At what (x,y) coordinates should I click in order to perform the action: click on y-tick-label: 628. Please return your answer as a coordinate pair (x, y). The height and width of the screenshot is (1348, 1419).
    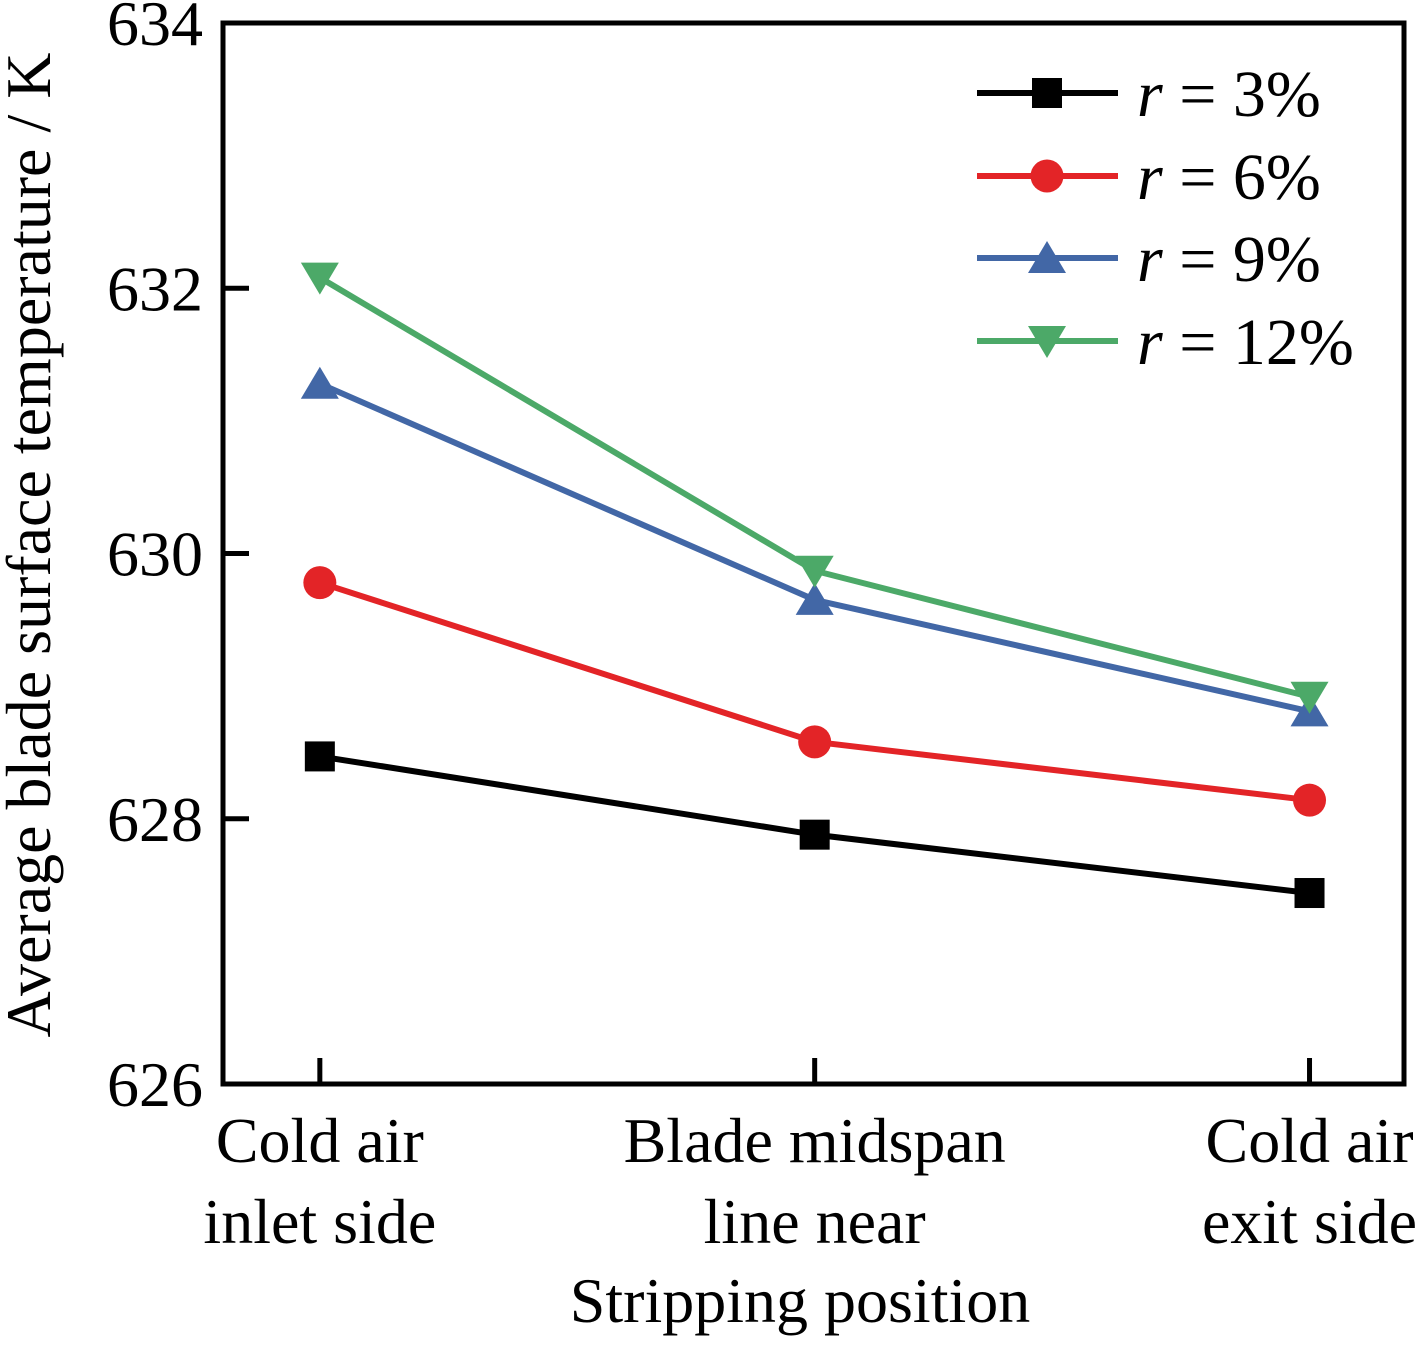
    Looking at the image, I should click on (155, 819).